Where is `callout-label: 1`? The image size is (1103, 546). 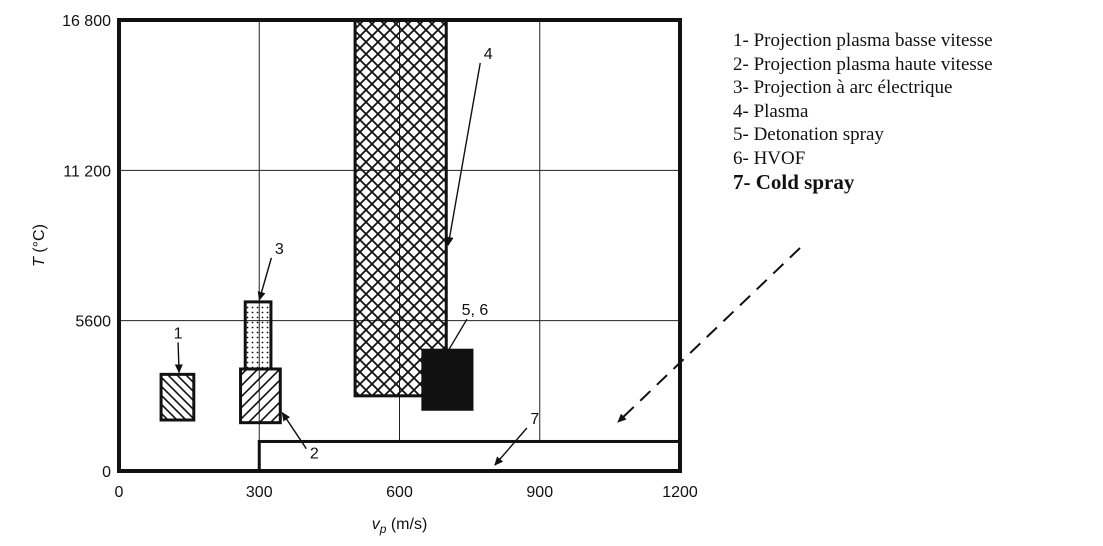 callout-label: 1 is located at coordinates (178, 333).